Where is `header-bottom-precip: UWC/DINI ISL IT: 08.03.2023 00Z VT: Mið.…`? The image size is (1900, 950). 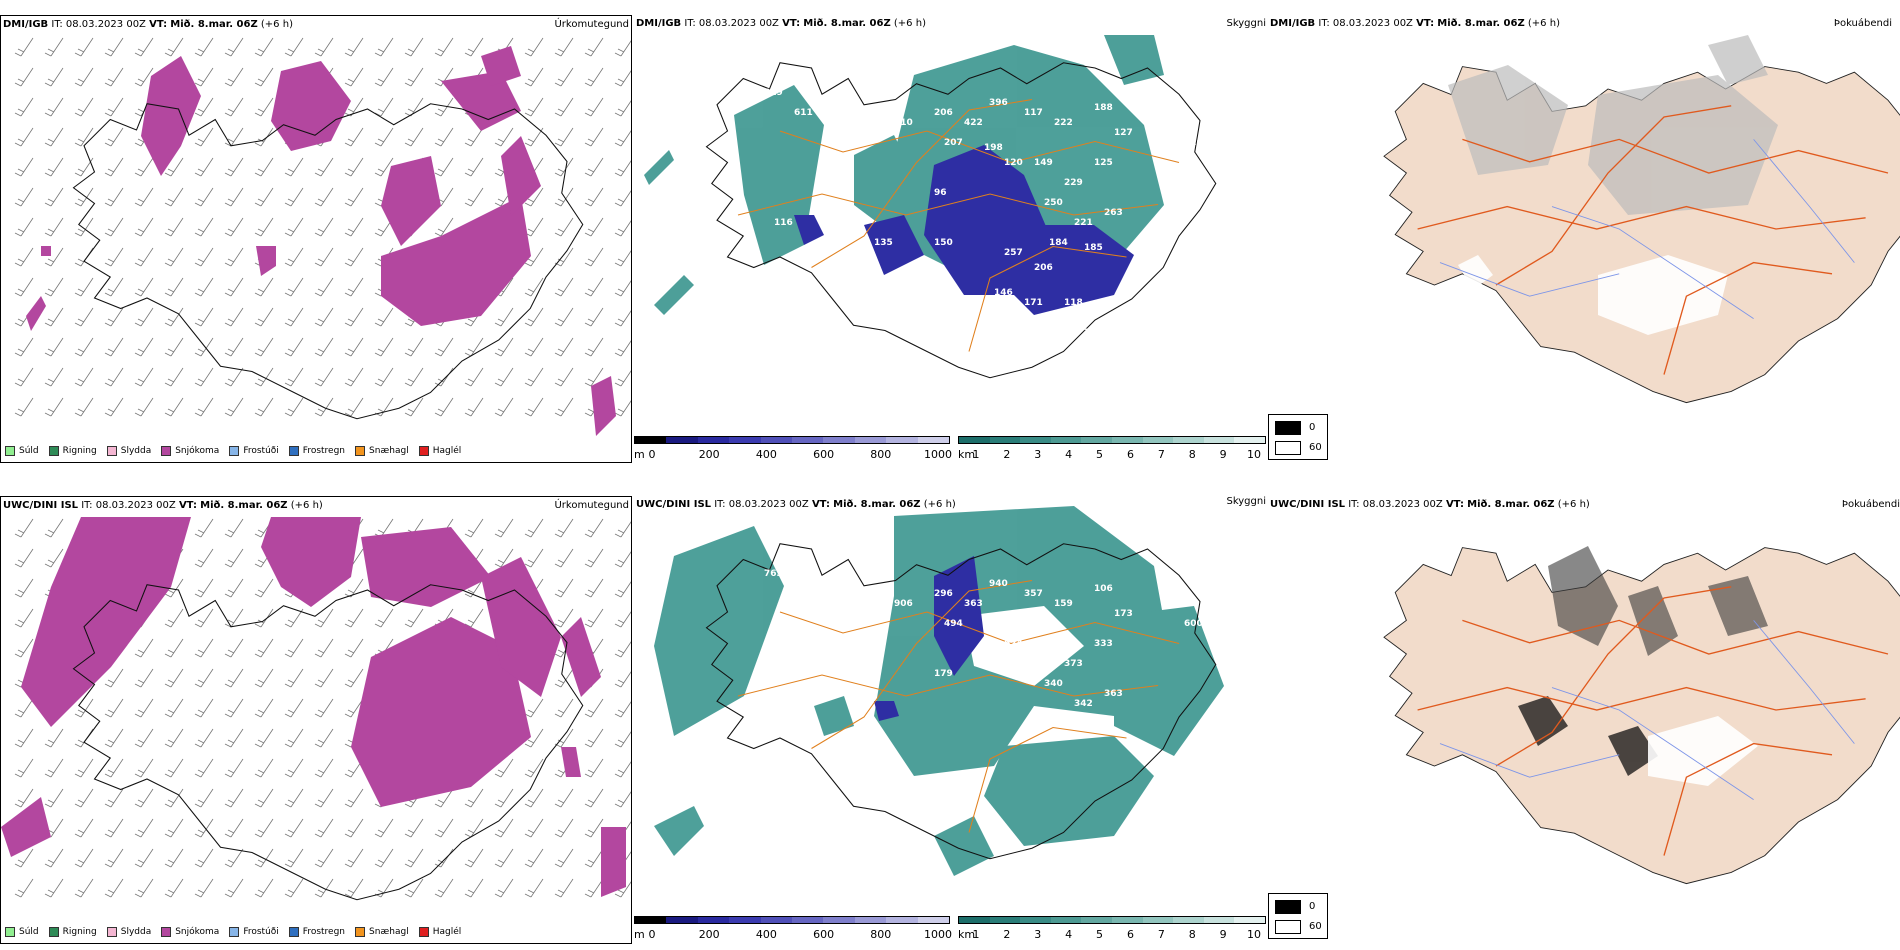
header-bottom-precip: UWC/DINI ISL IT: 08.03.2023 00Z VT: Mið.… is located at coordinates (163, 505).